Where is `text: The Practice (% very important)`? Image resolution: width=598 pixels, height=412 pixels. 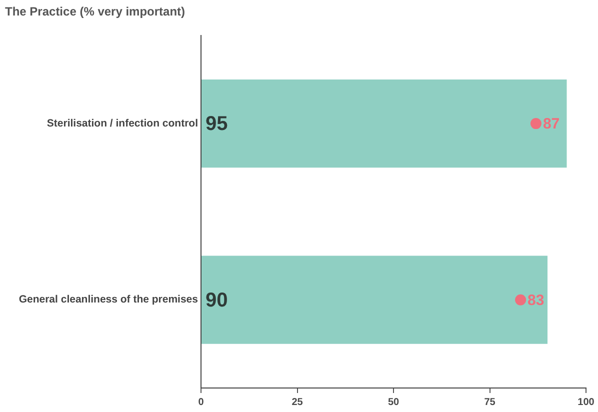
text: The Practice (% very important) is located at coordinates (95, 11).